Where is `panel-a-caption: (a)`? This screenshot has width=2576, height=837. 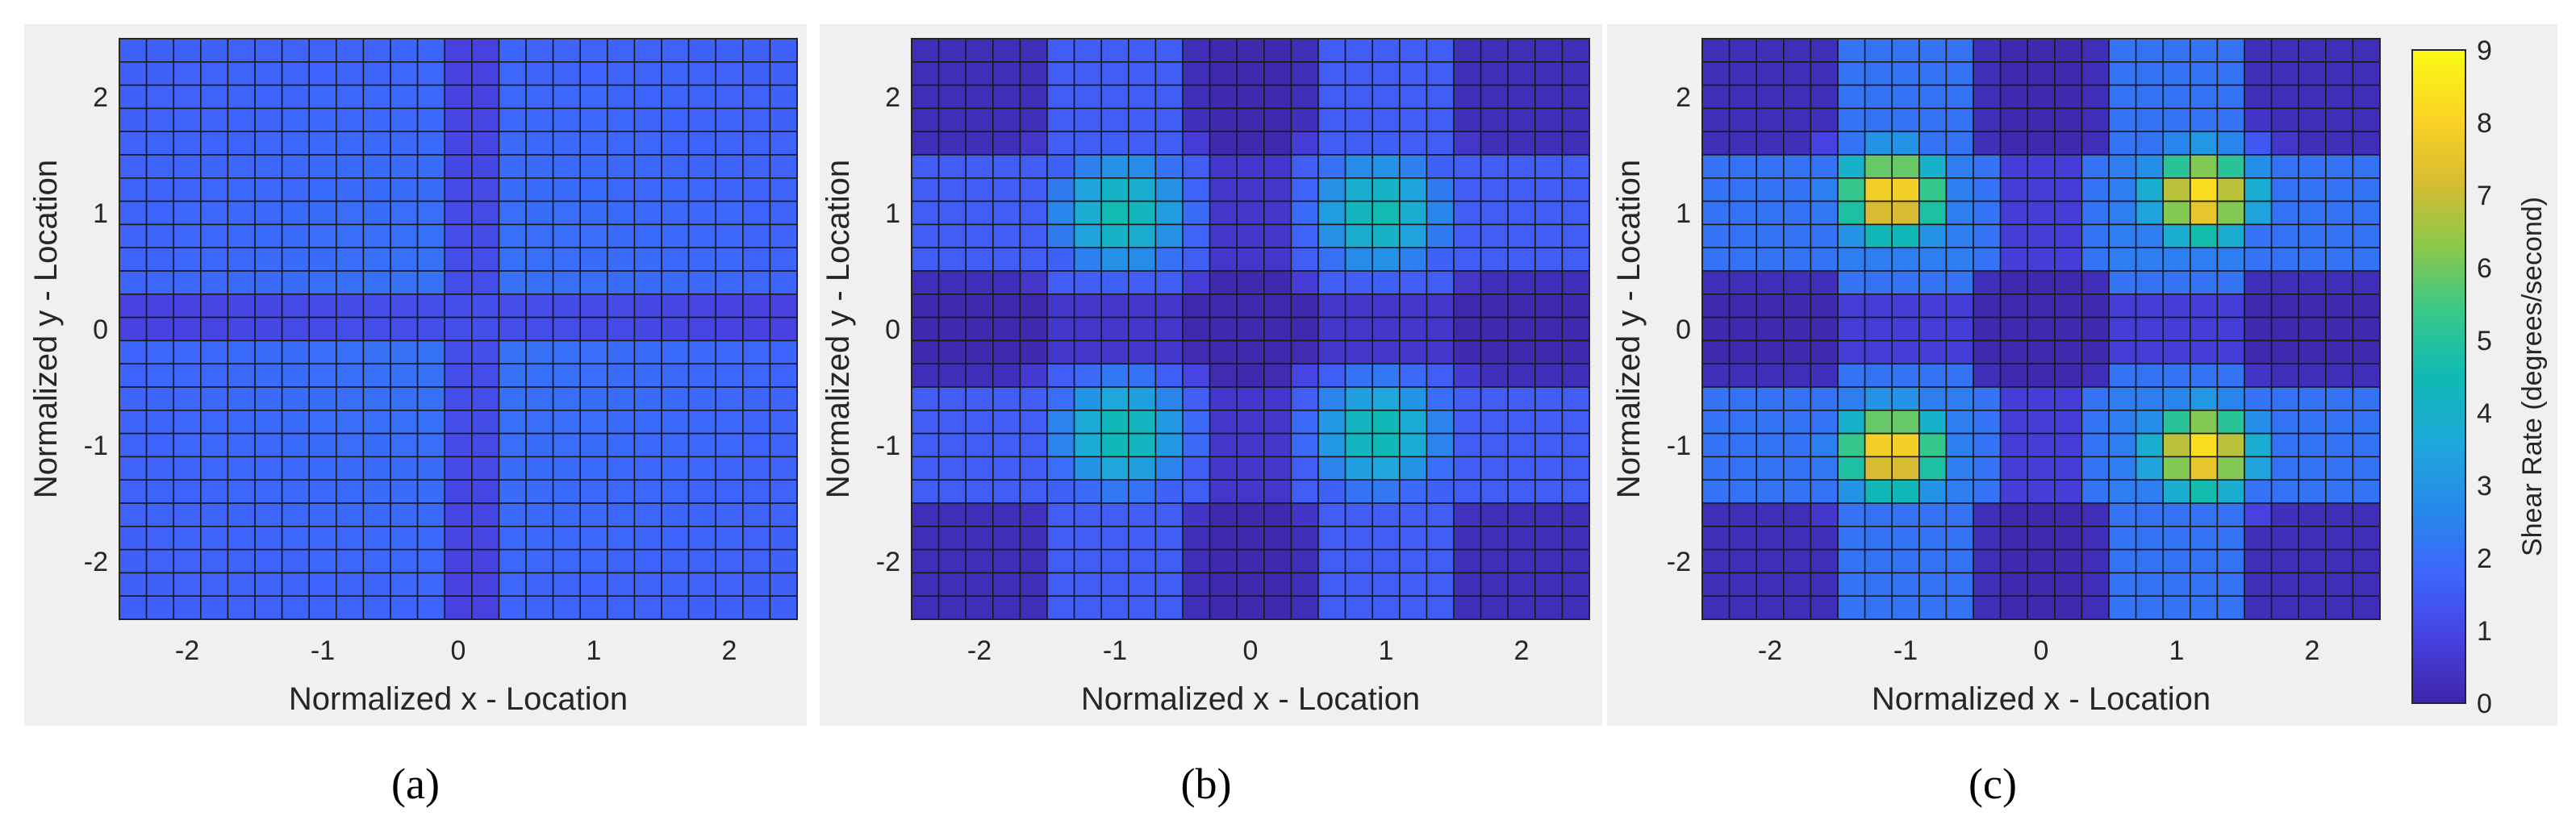 panel-a-caption: (a) is located at coordinates (416, 784).